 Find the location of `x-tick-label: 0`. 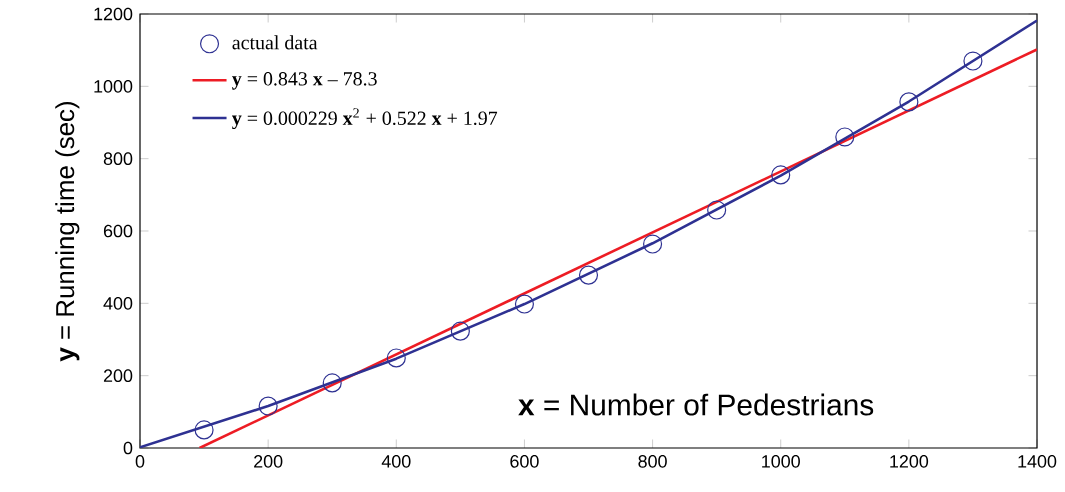

x-tick-label: 0 is located at coordinates (140, 461).